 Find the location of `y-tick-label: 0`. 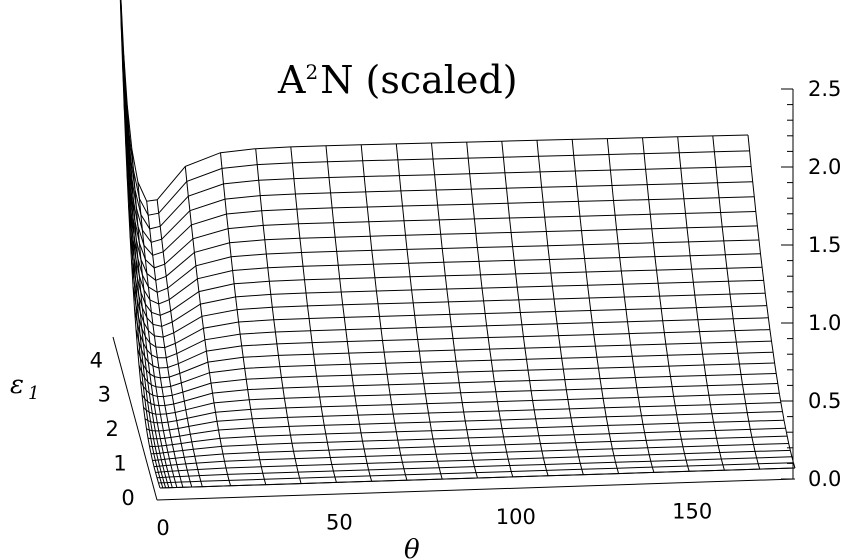

y-tick-label: 0 is located at coordinates (127, 498).